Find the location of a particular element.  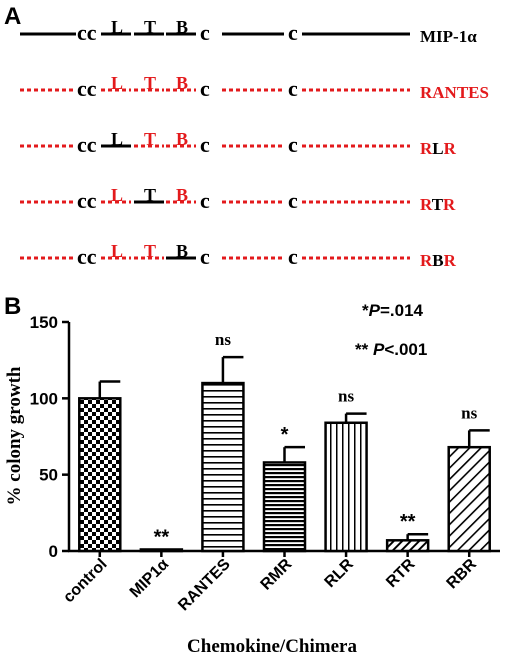

legend-1-rest: =.014 is located at coordinates (402, 310).